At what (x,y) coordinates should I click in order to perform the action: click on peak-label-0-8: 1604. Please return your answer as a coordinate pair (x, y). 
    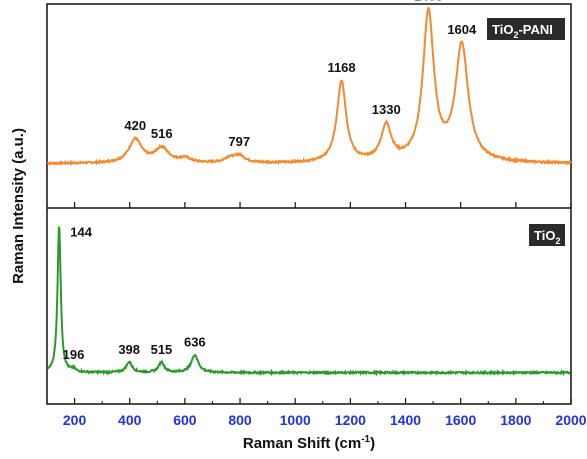
    Looking at the image, I should click on (462, 29).